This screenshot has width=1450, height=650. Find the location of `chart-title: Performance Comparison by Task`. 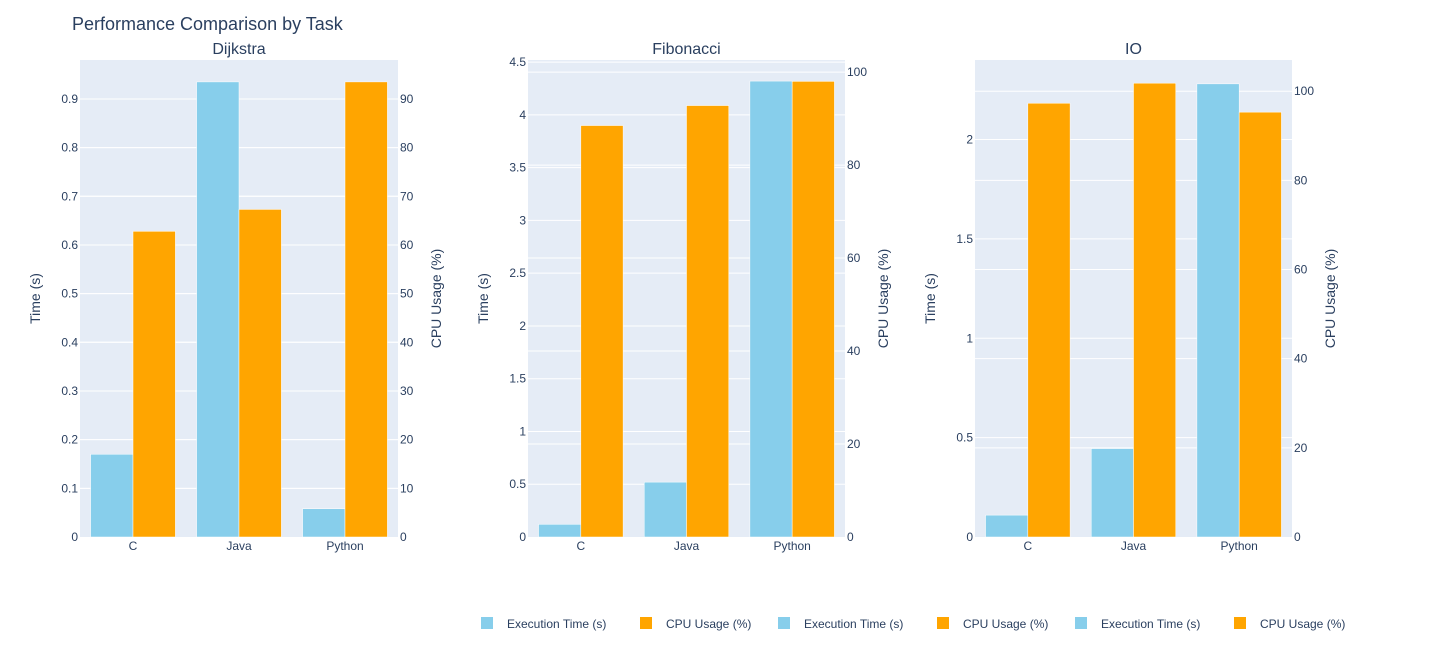

chart-title: Performance Comparison by Task is located at coordinates (208, 24).